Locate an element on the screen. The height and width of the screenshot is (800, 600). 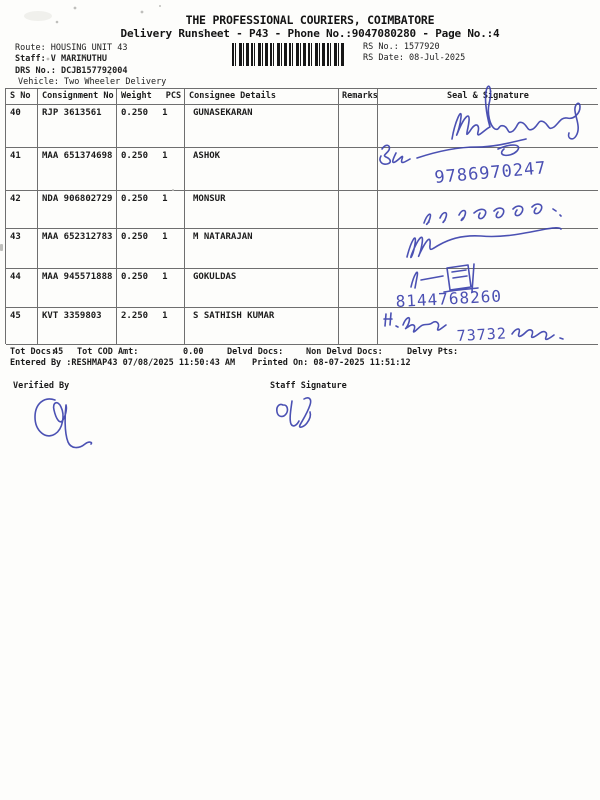
non-delvd-docs-label: Non Delvd Docs: is located at coordinates (344, 352).